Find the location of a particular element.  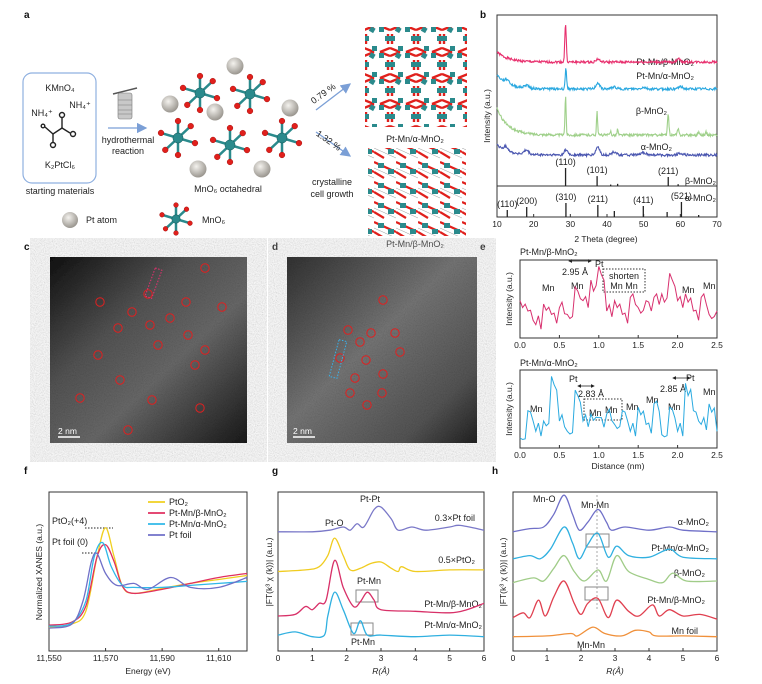

g-series-label-1: 0.5×PtO₂ is located at coordinates (456, 560).